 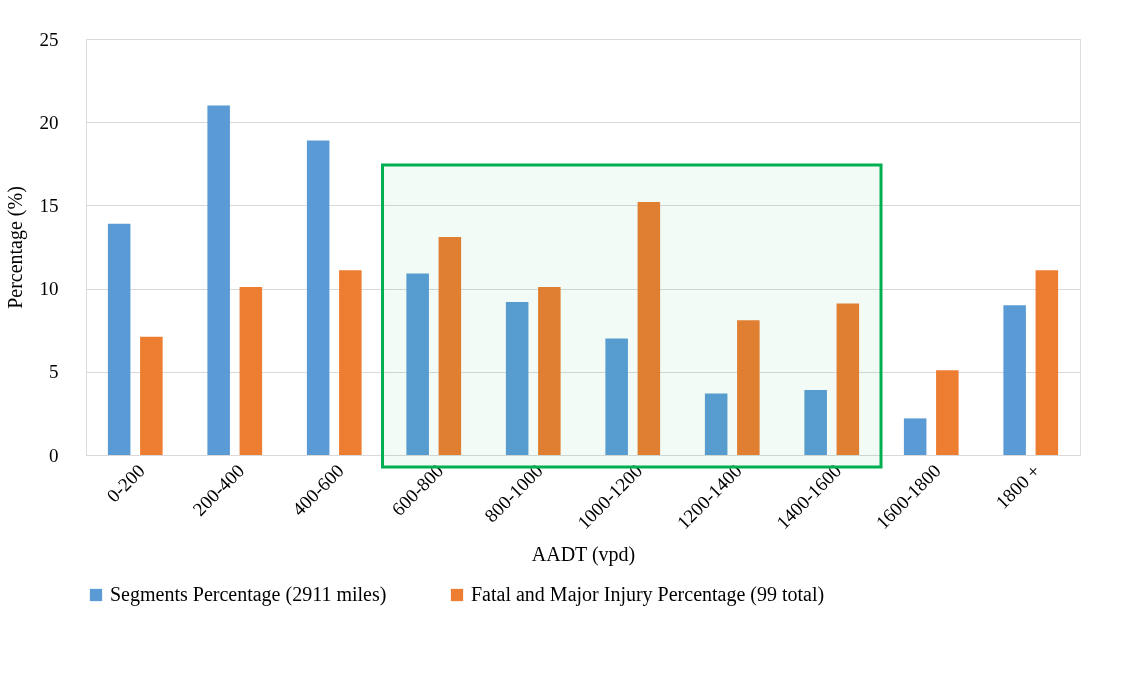 What do you see at coordinates (54, 455) in the screenshot?
I see `y-tick-label: 0` at bounding box center [54, 455].